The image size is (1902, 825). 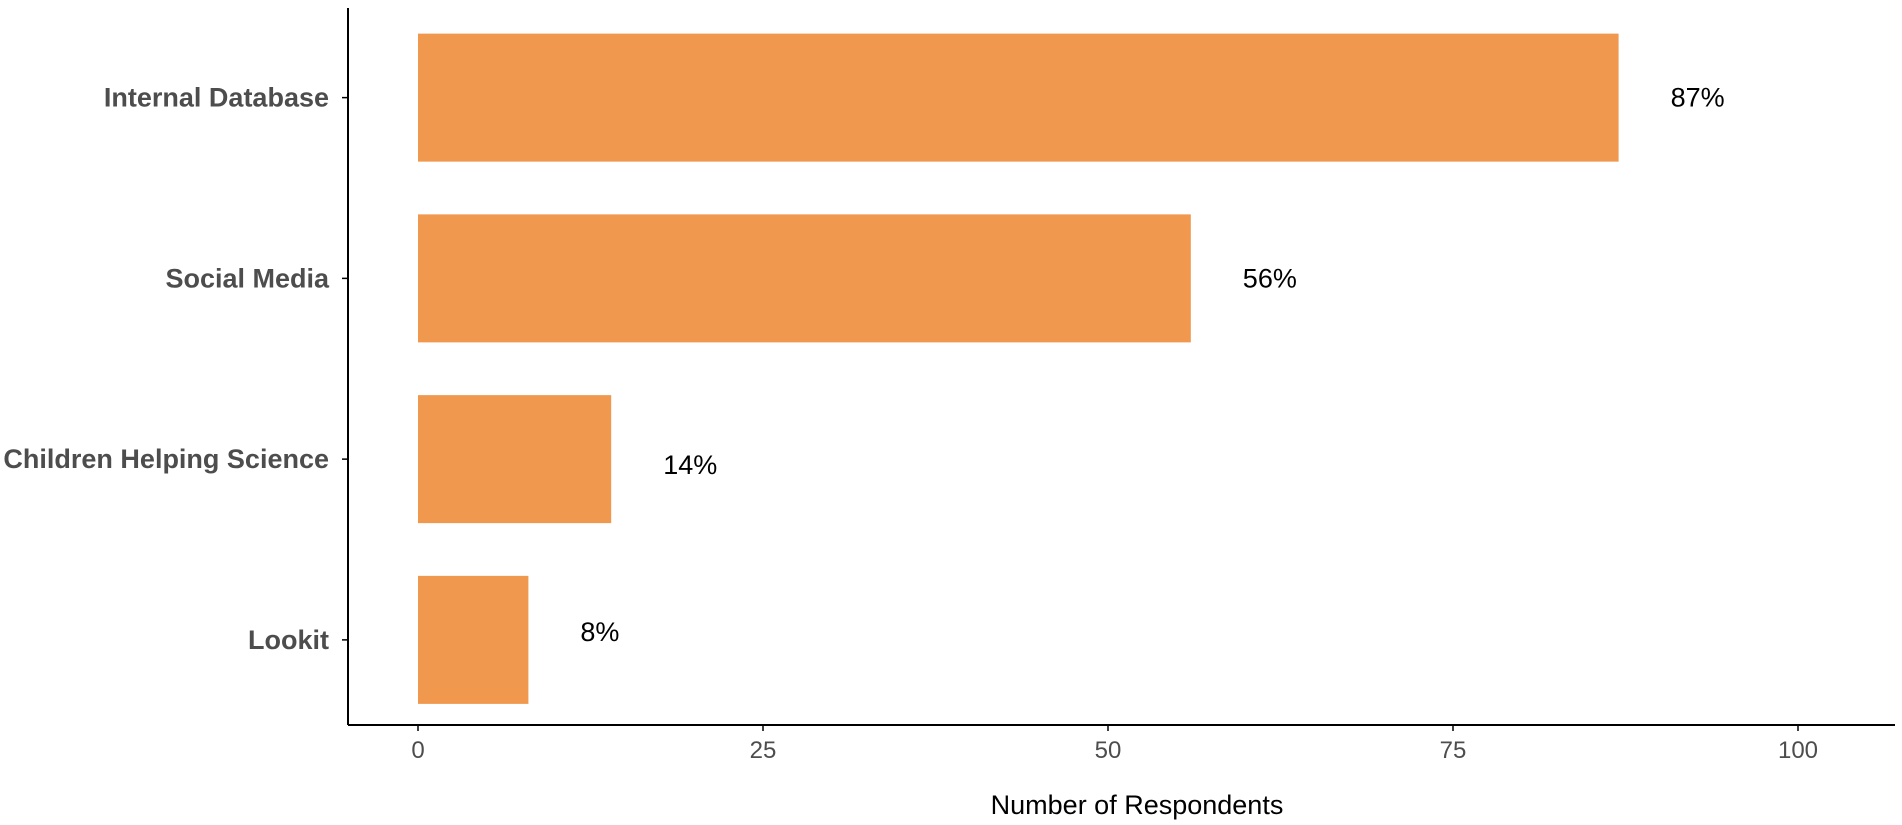 I want to click on category-label-internal-database: Internal Database, so click(x=216, y=98).